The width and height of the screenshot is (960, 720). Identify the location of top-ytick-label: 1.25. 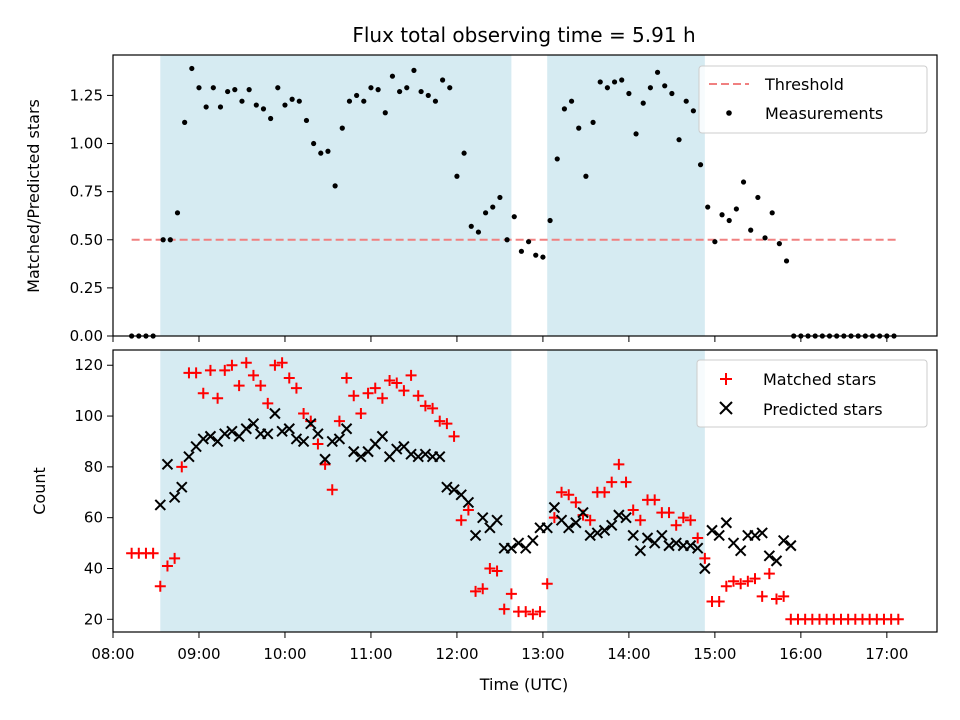
(86, 95).